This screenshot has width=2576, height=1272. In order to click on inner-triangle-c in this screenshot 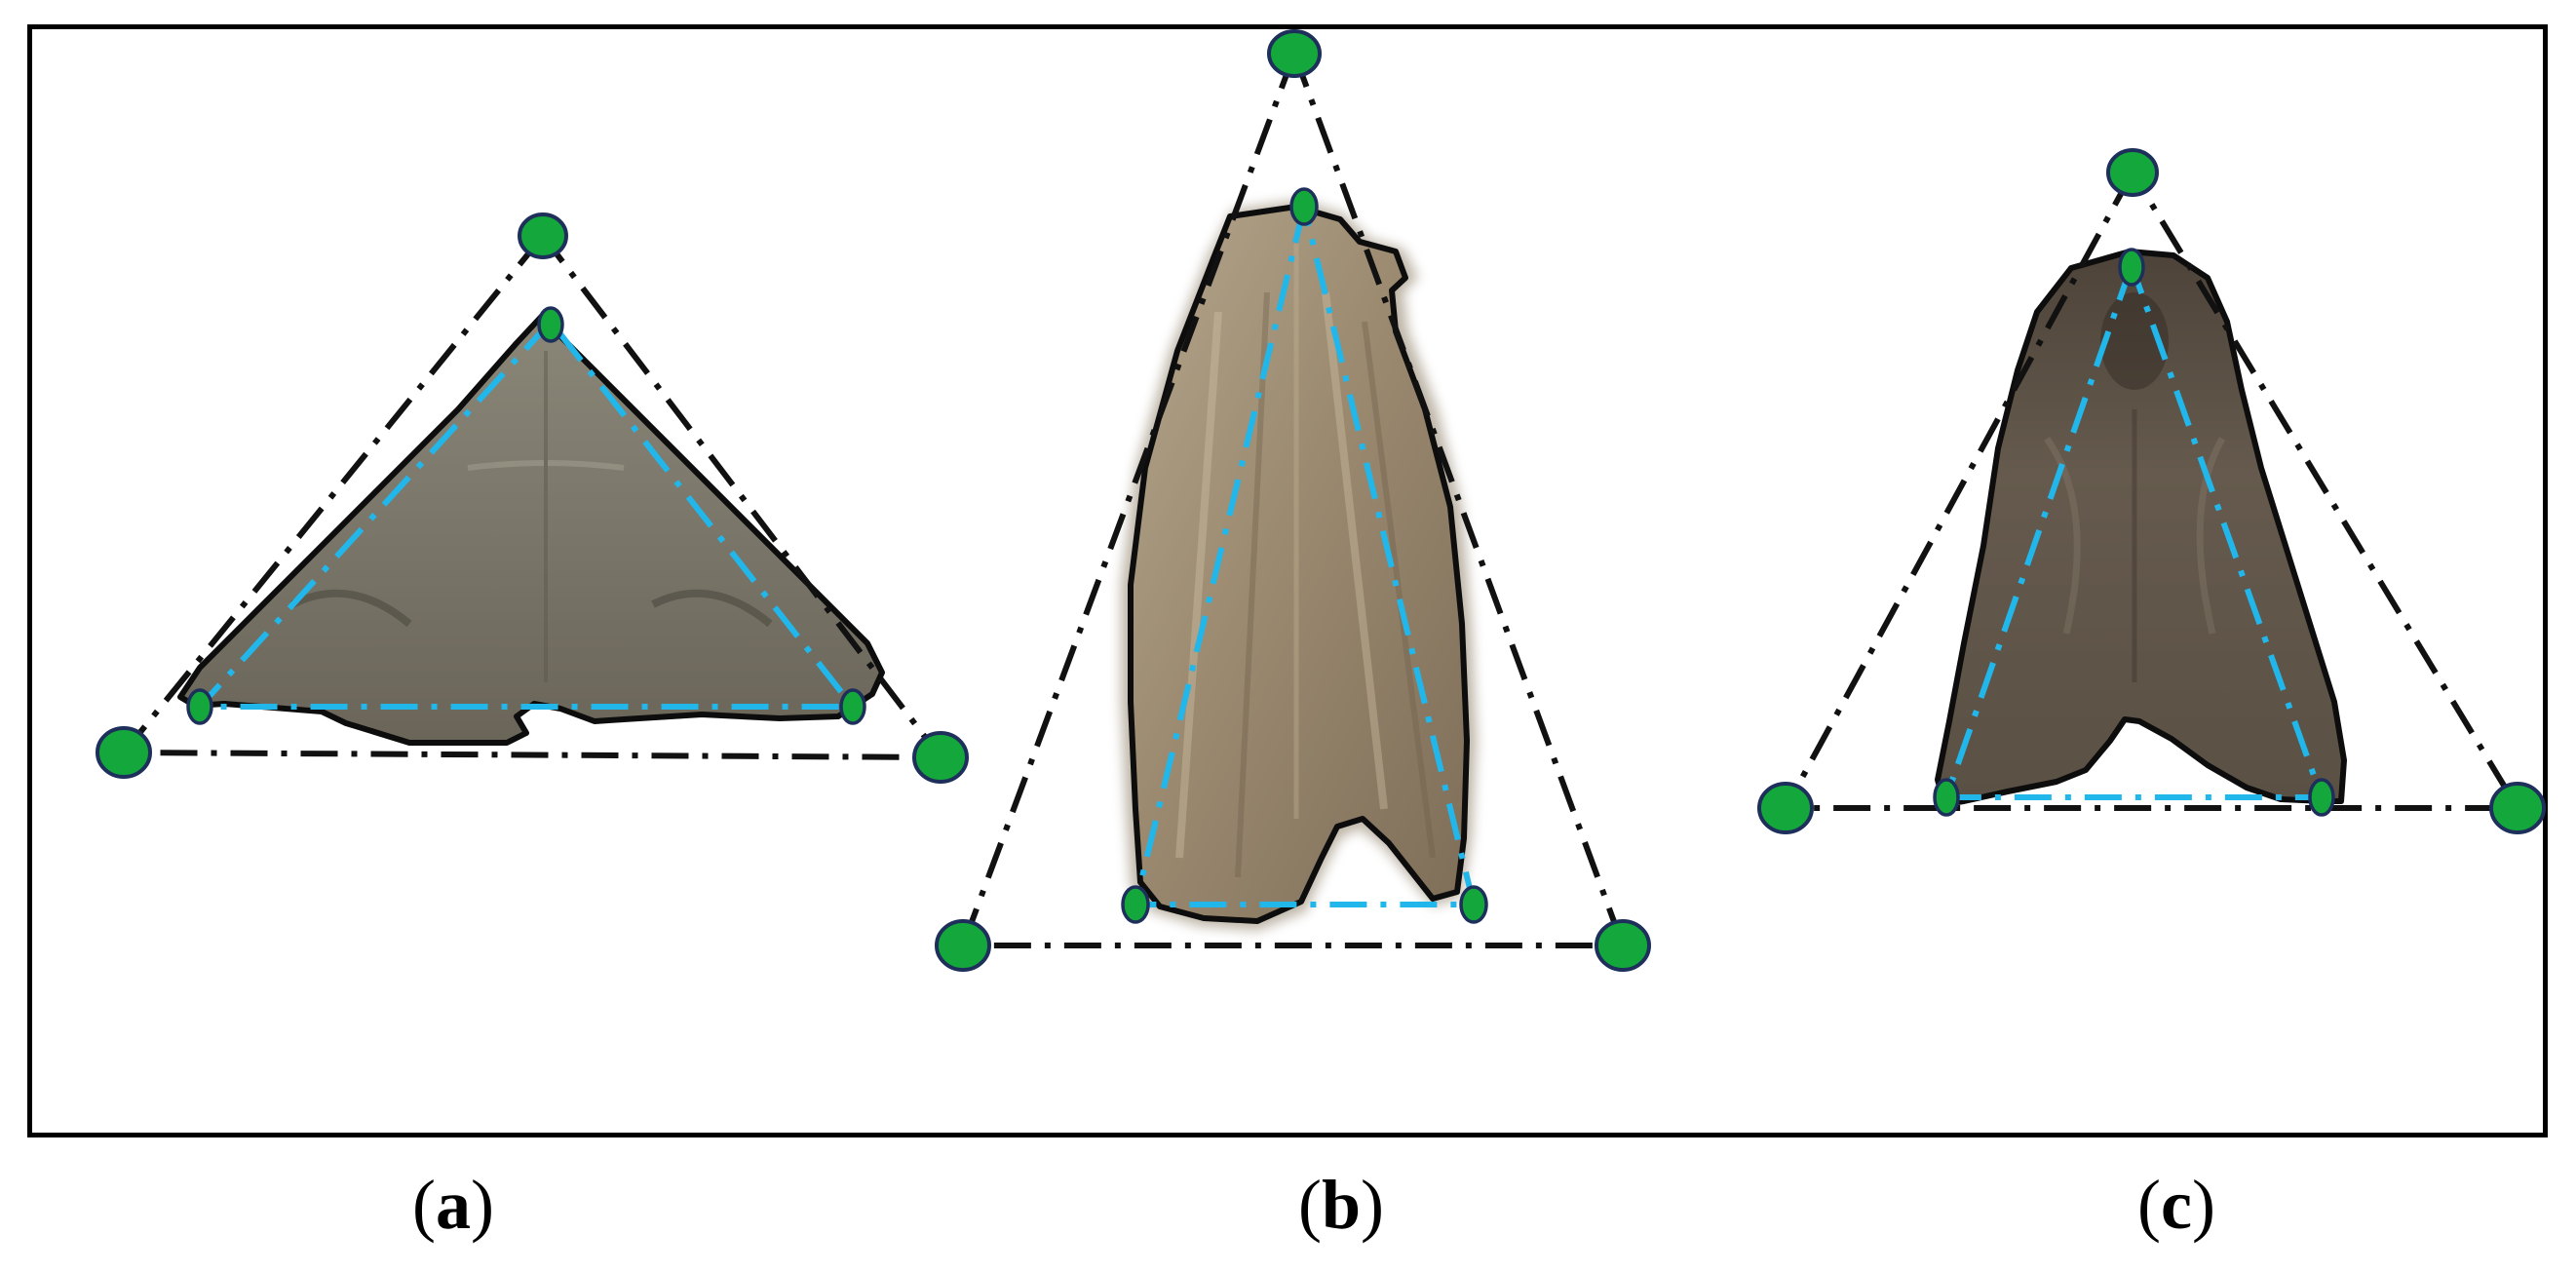, I will do `click(2134, 527)`.